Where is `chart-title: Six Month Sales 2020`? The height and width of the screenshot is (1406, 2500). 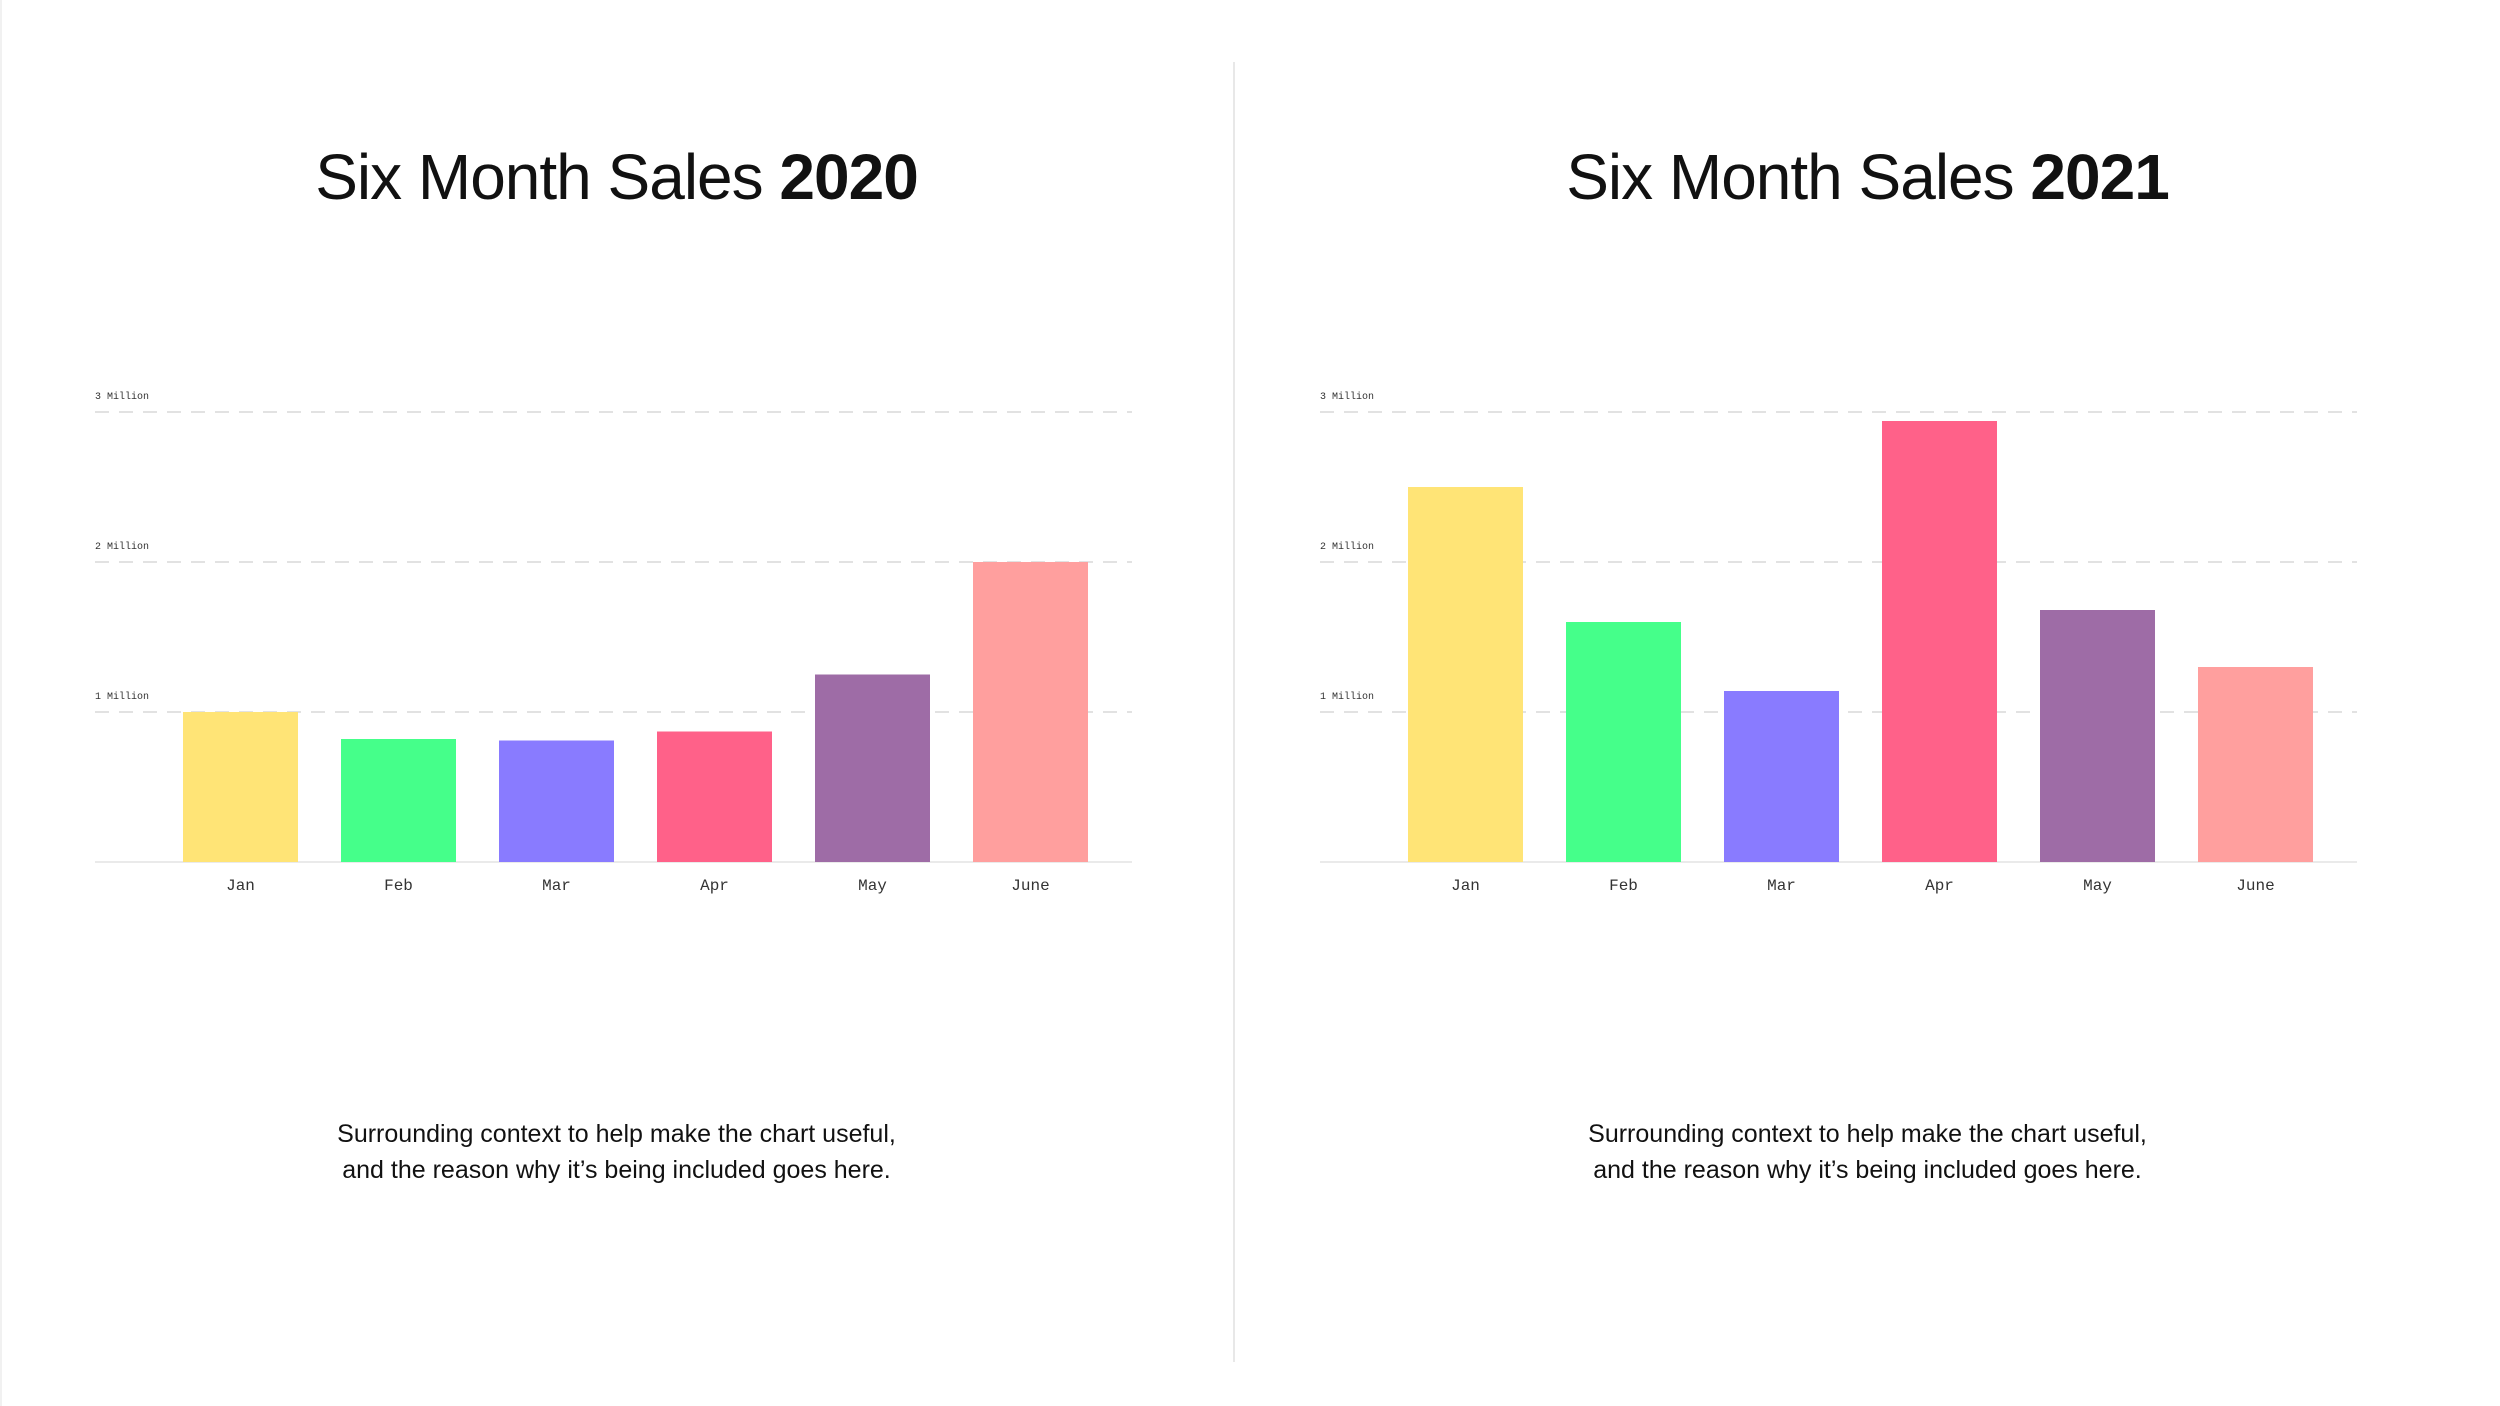 chart-title: Six Month Sales 2020 is located at coordinates (616, 177).